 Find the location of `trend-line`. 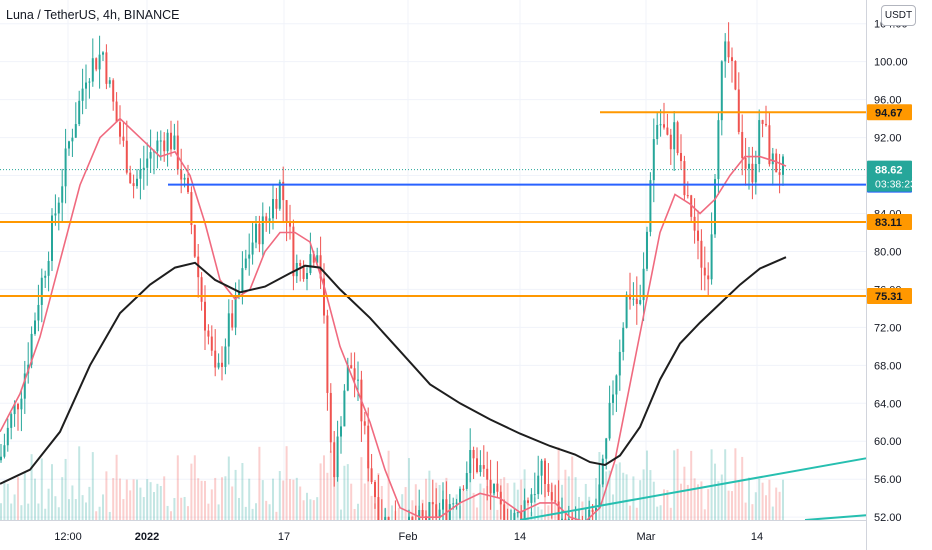

trend-line is located at coordinates (835, 517).